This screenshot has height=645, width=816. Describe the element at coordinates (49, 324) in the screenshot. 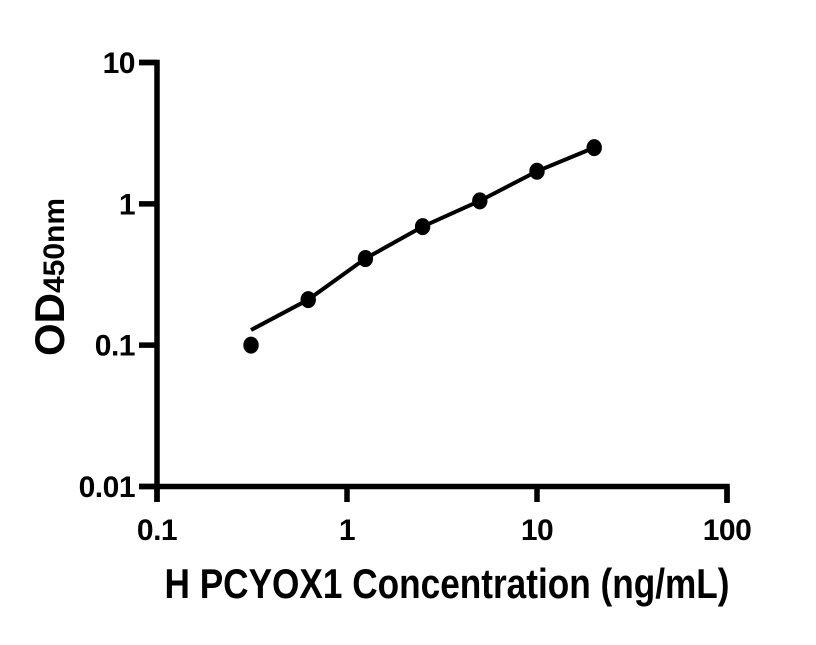

I see `y-axis-title-main: OD` at that location.